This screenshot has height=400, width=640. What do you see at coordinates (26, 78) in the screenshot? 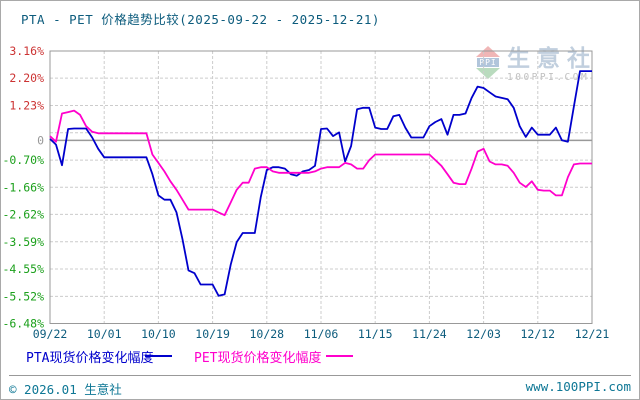
I see `y-tick-label: 2.20%` at bounding box center [26, 78].